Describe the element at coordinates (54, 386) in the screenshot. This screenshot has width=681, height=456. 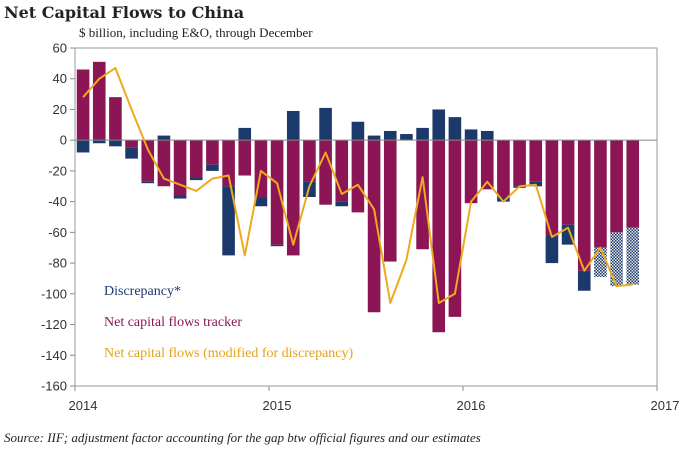
I see `y-tick-label: -160` at that location.